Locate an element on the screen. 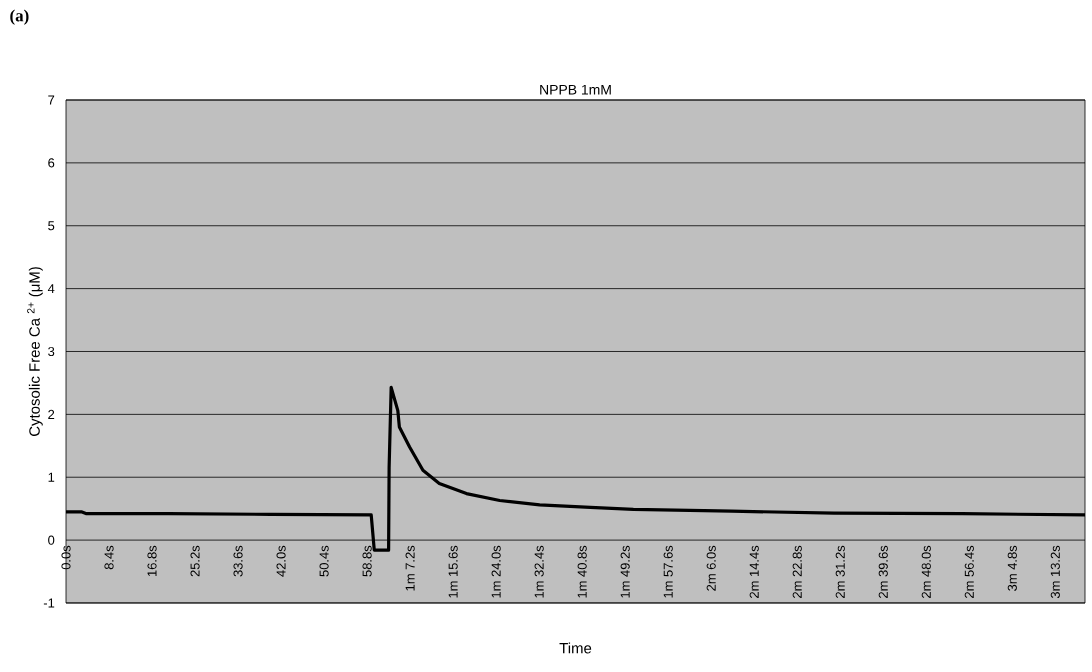  x-tick-label: 50.4s is located at coordinates (324, 561).